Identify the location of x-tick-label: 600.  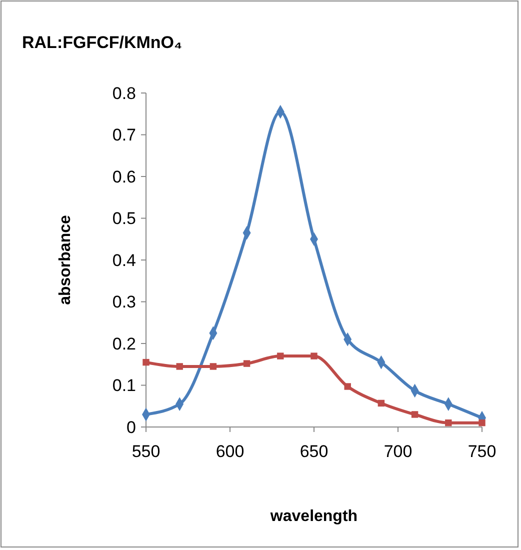
(230, 451).